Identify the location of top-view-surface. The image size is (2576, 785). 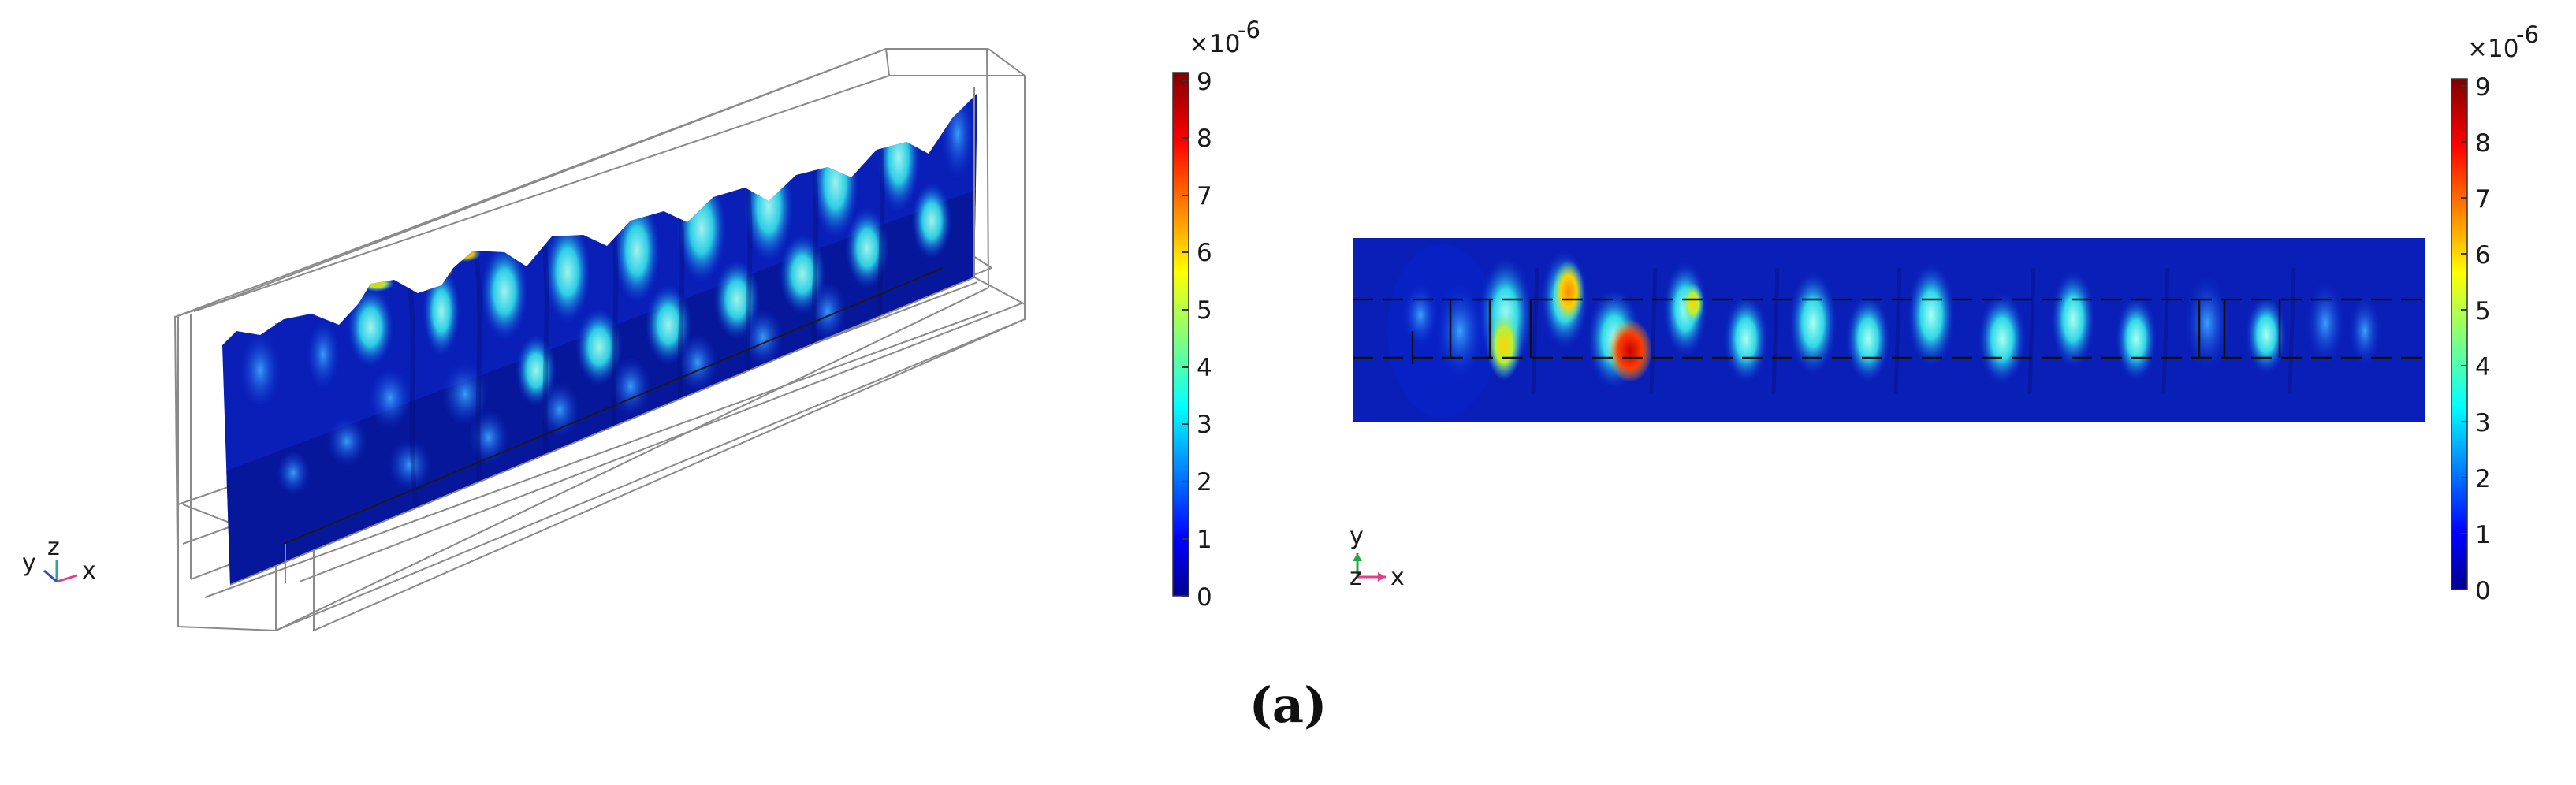
(1889, 330).